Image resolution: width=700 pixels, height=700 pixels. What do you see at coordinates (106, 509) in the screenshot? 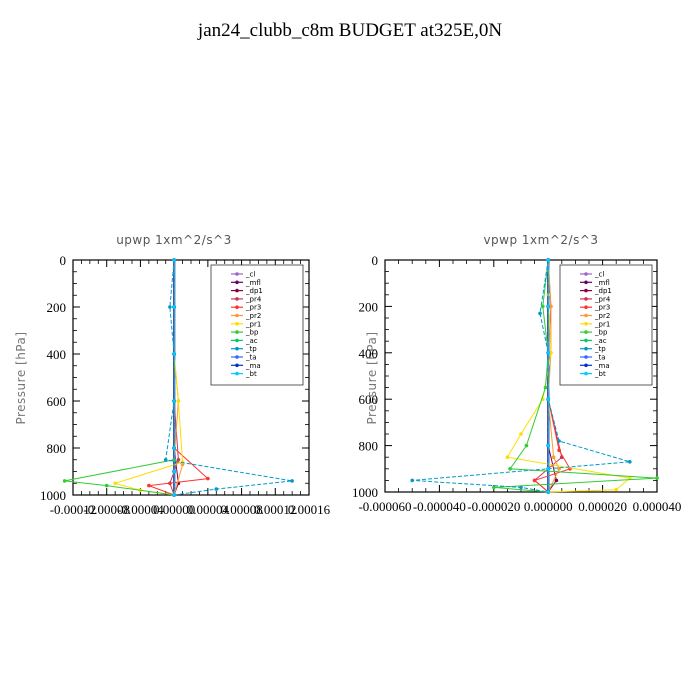
I see `x-tick-label: -0.00008` at bounding box center [106, 509].